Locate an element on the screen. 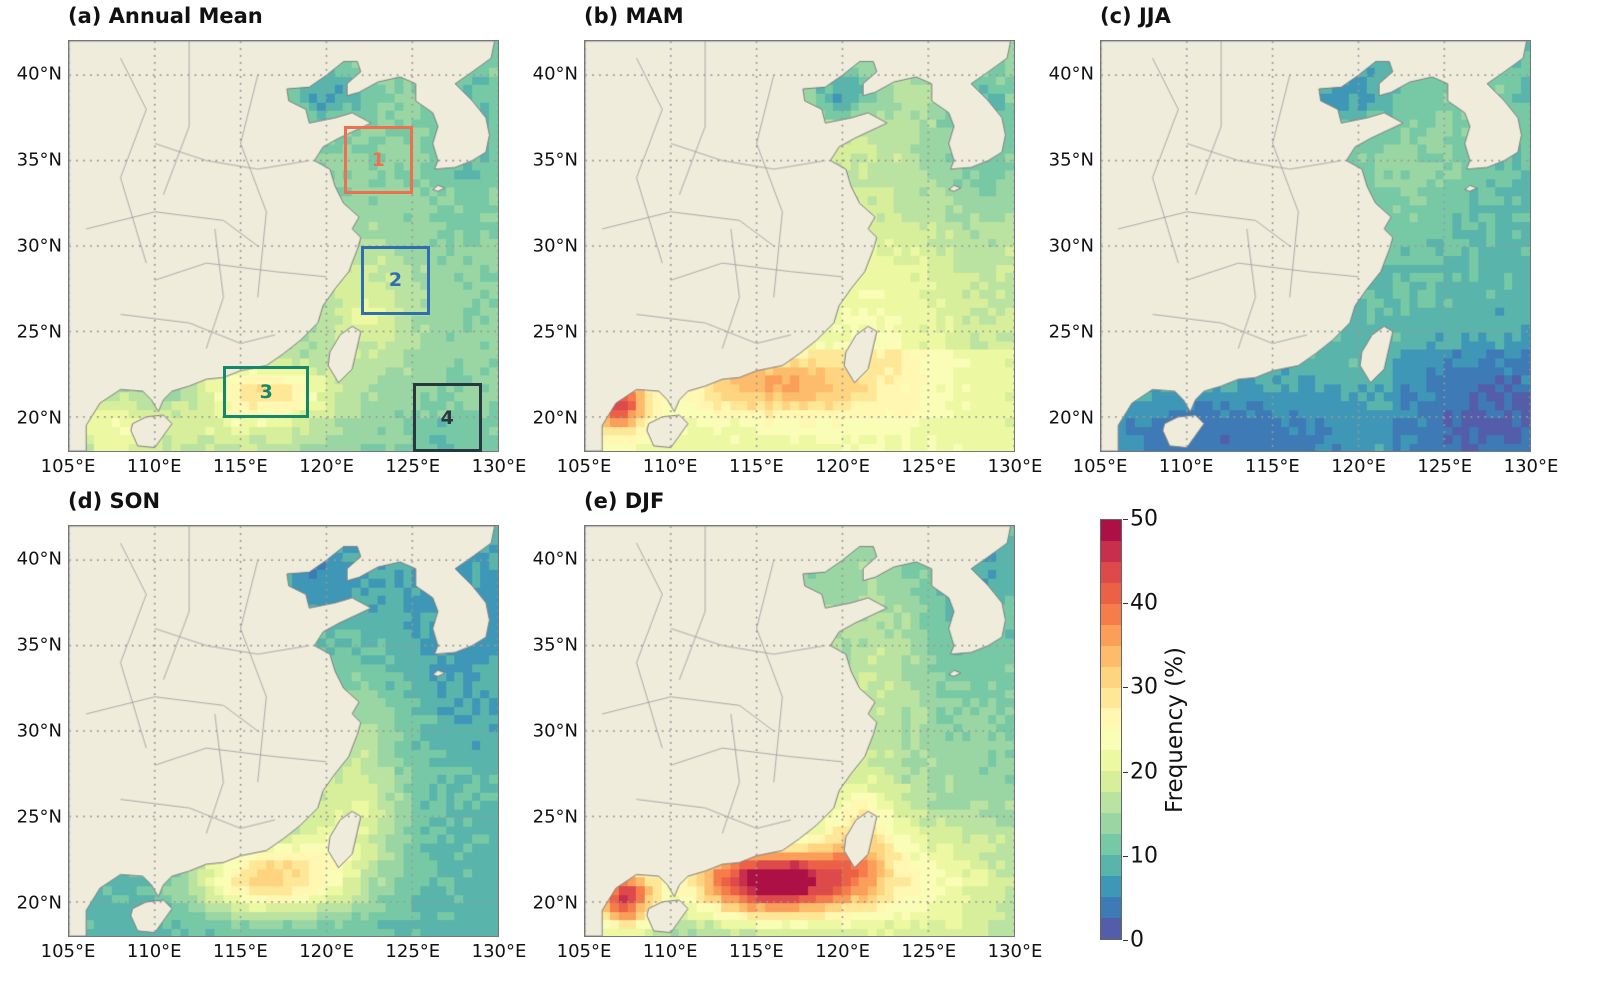 The image size is (1599, 995). region-label: 4 is located at coordinates (447, 417).